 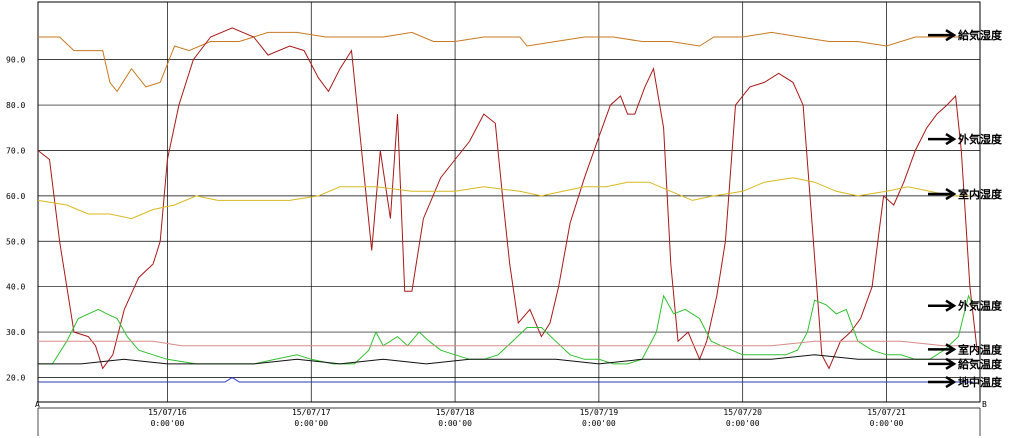 What do you see at coordinates (15, 60) in the screenshot?
I see `y-tick-label: 90.0` at bounding box center [15, 60].